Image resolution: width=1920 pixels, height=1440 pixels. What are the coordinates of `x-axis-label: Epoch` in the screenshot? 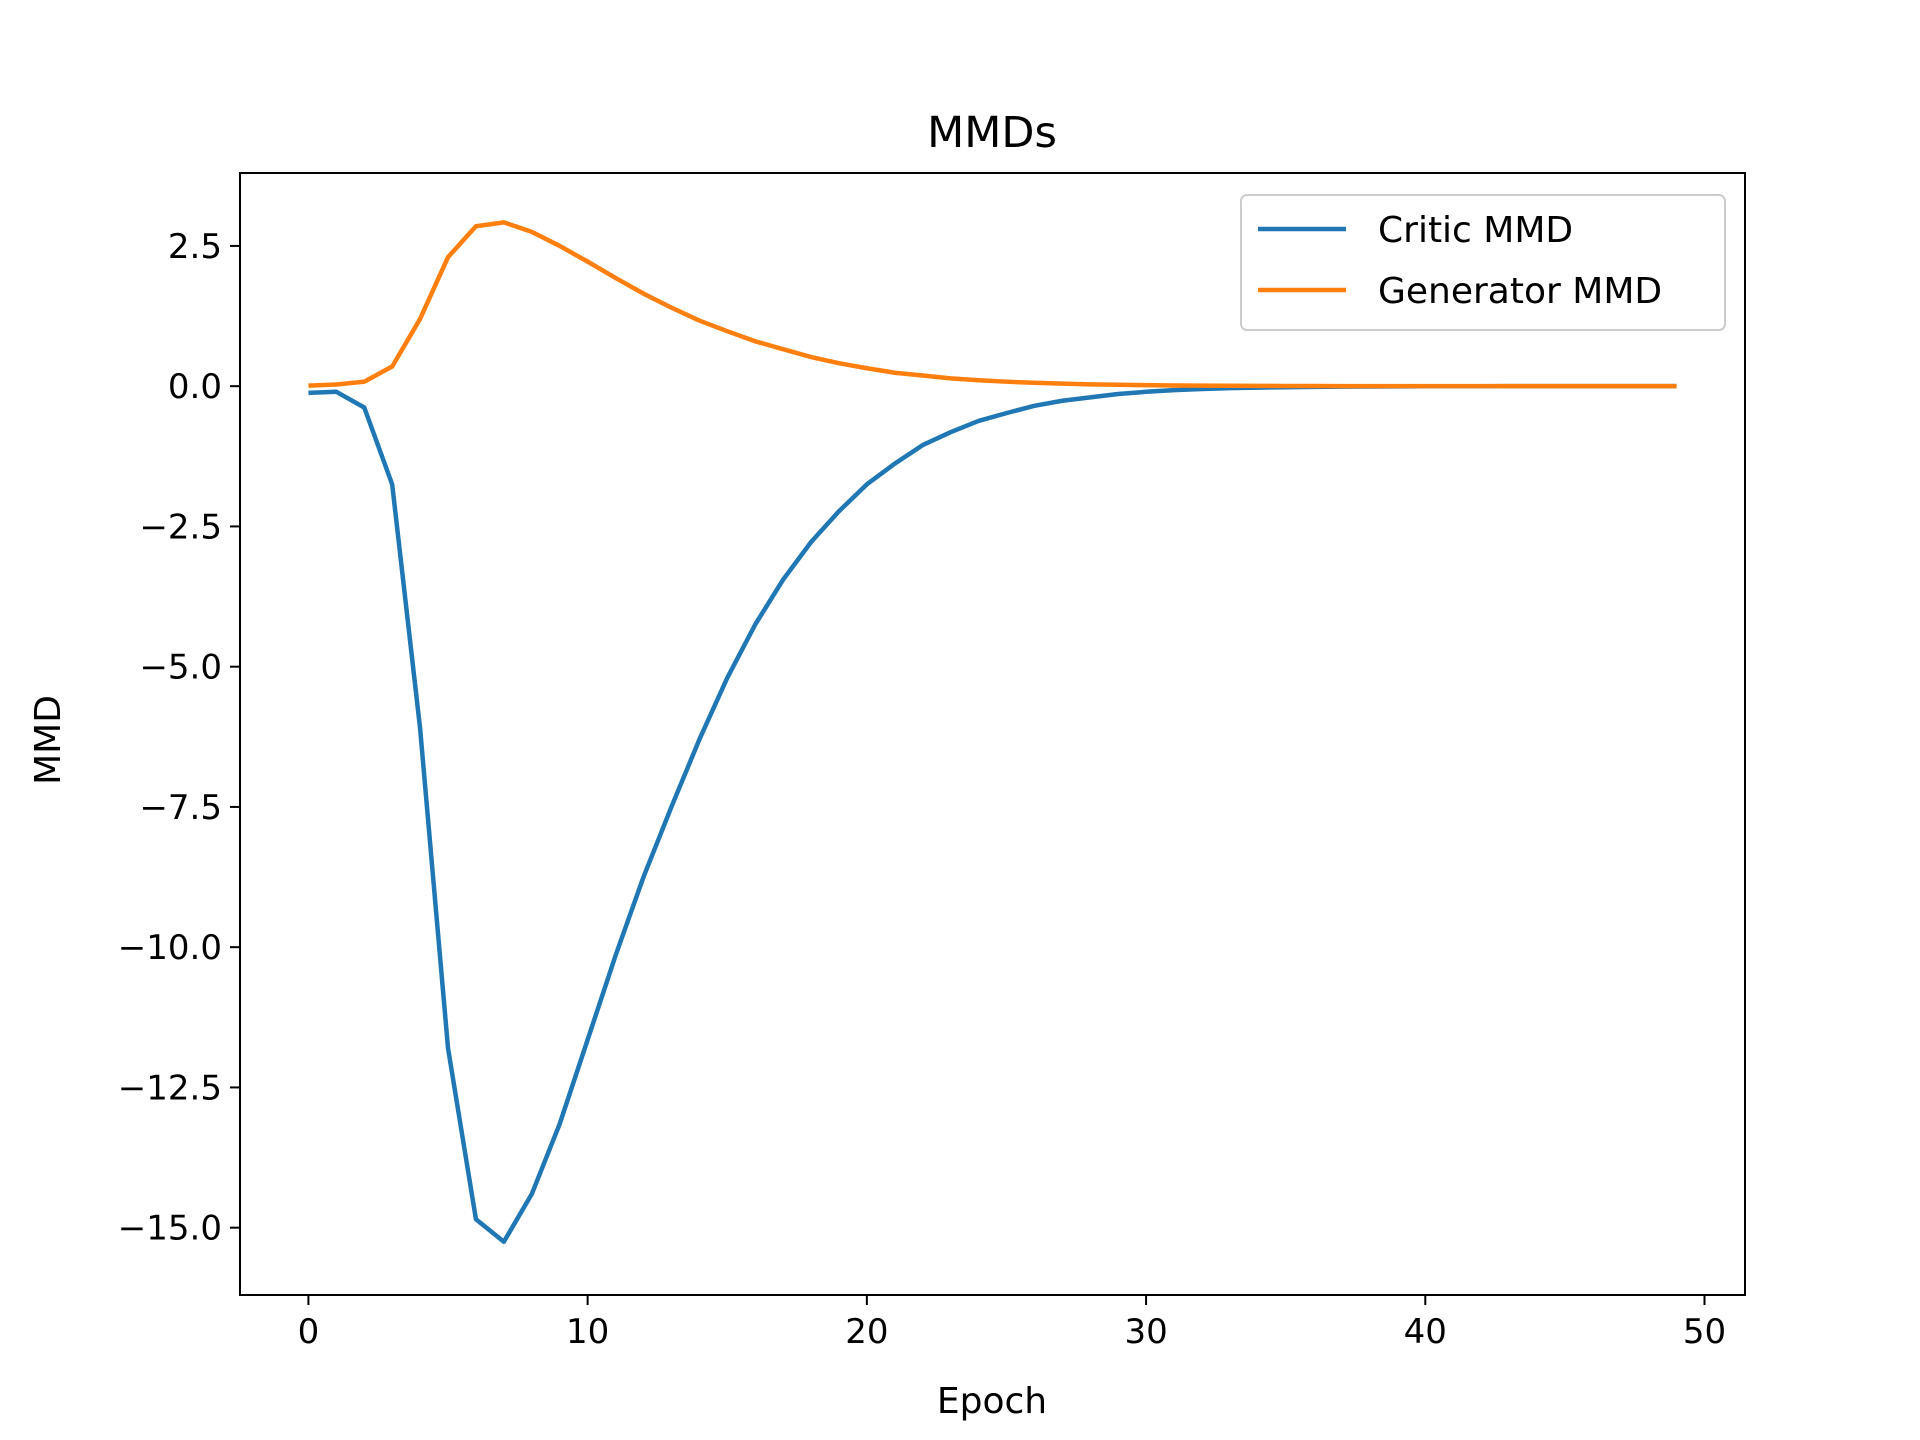 It's located at (992, 1401).